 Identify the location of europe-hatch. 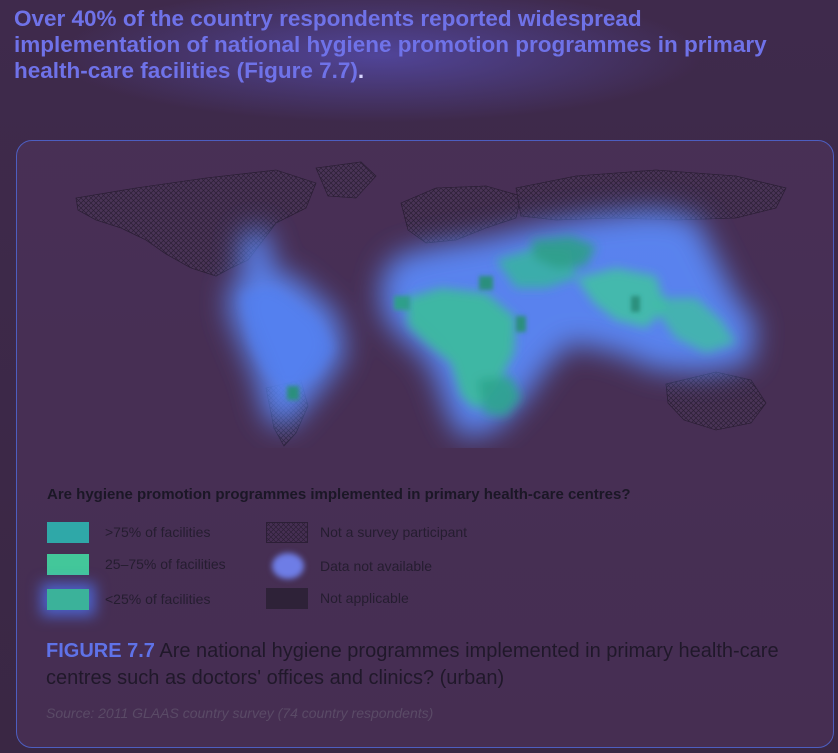
(461, 214).